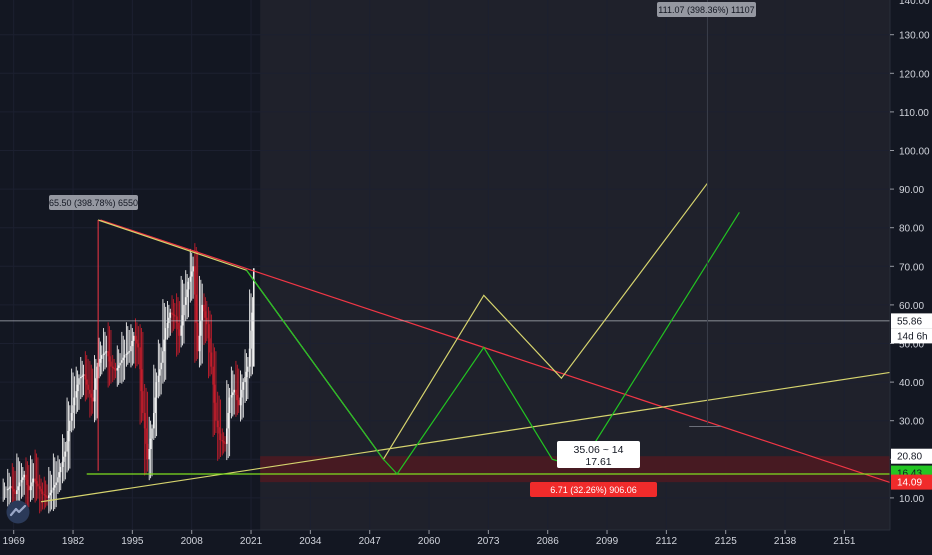 Image resolution: width=932 pixels, height=555 pixels. Describe the element at coordinates (911, 229) in the screenshot. I see `y-tick-label: 80.00` at that location.